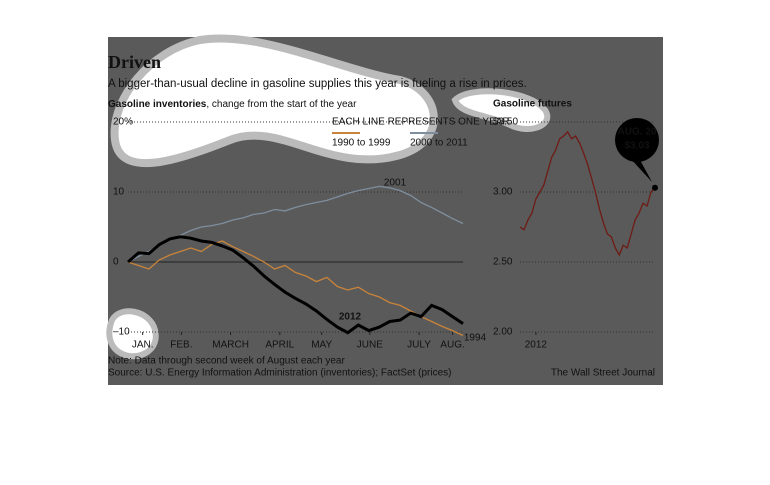  What do you see at coordinates (116, 262) in the screenshot?
I see `y-tick-label: 0` at bounding box center [116, 262].